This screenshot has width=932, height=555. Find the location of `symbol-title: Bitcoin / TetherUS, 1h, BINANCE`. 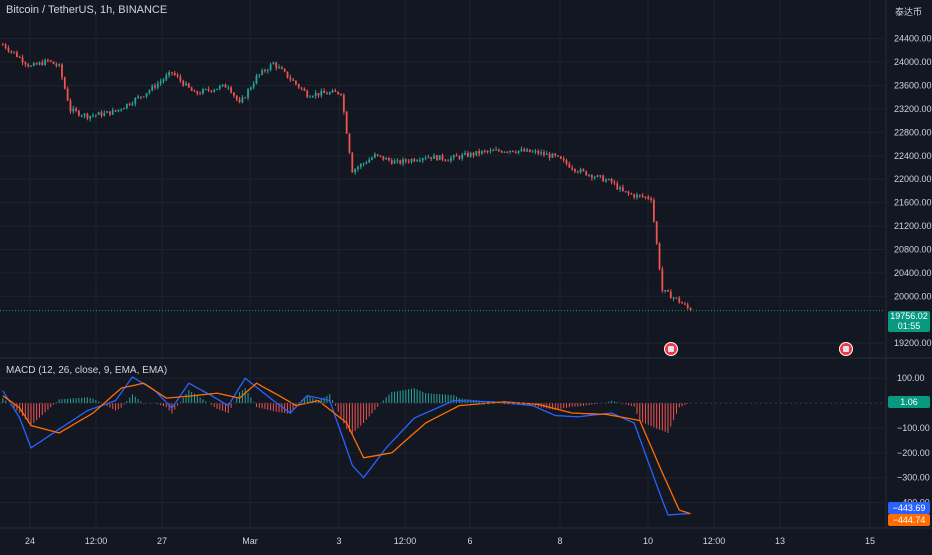

symbol-title: Bitcoin / TetherUS, 1h, BINANCE is located at coordinates (87, 10).